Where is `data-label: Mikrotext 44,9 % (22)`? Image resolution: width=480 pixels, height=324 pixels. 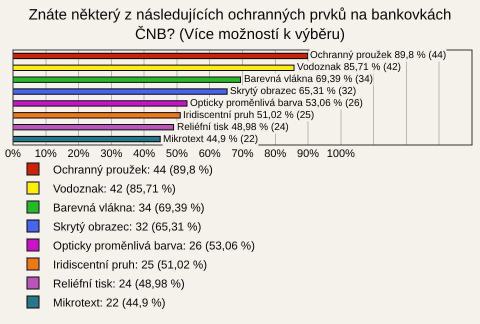 data-label: Mikrotext 44,9 % (22) is located at coordinates (210, 139).